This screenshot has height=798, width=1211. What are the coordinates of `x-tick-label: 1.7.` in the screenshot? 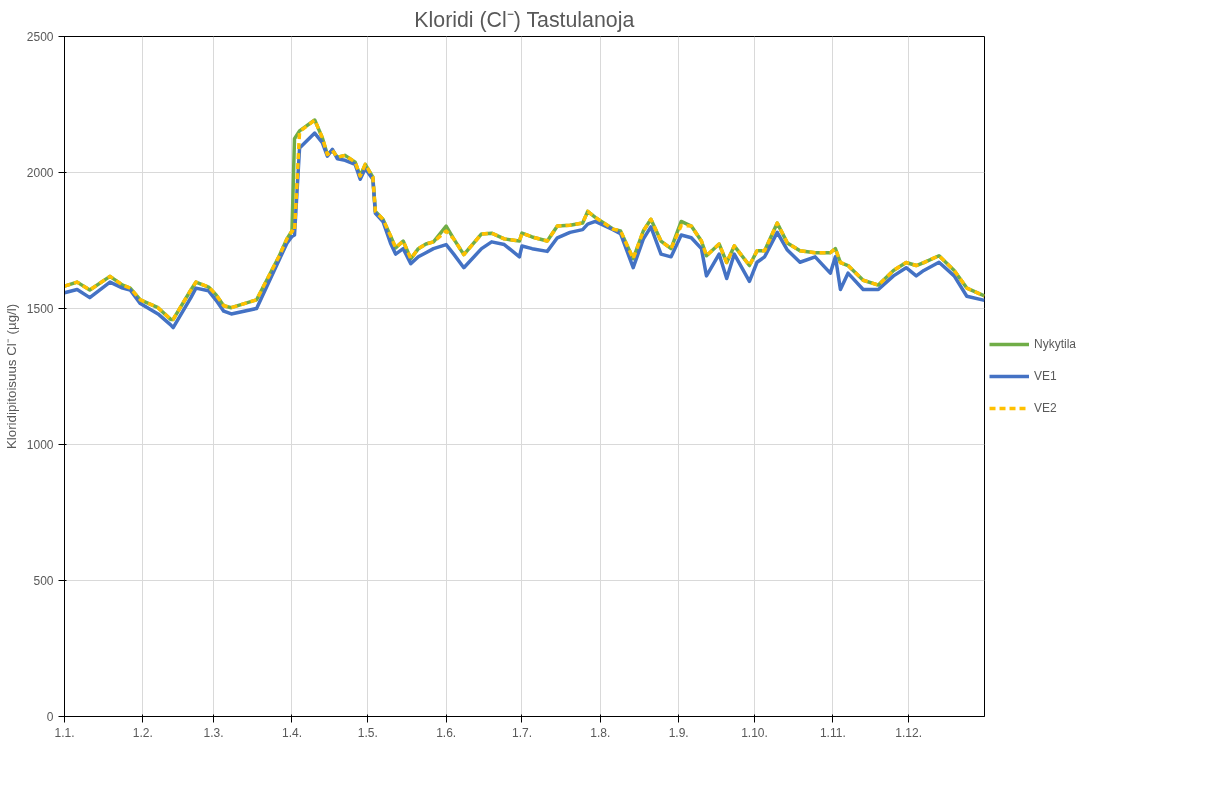 It's located at (521, 732).